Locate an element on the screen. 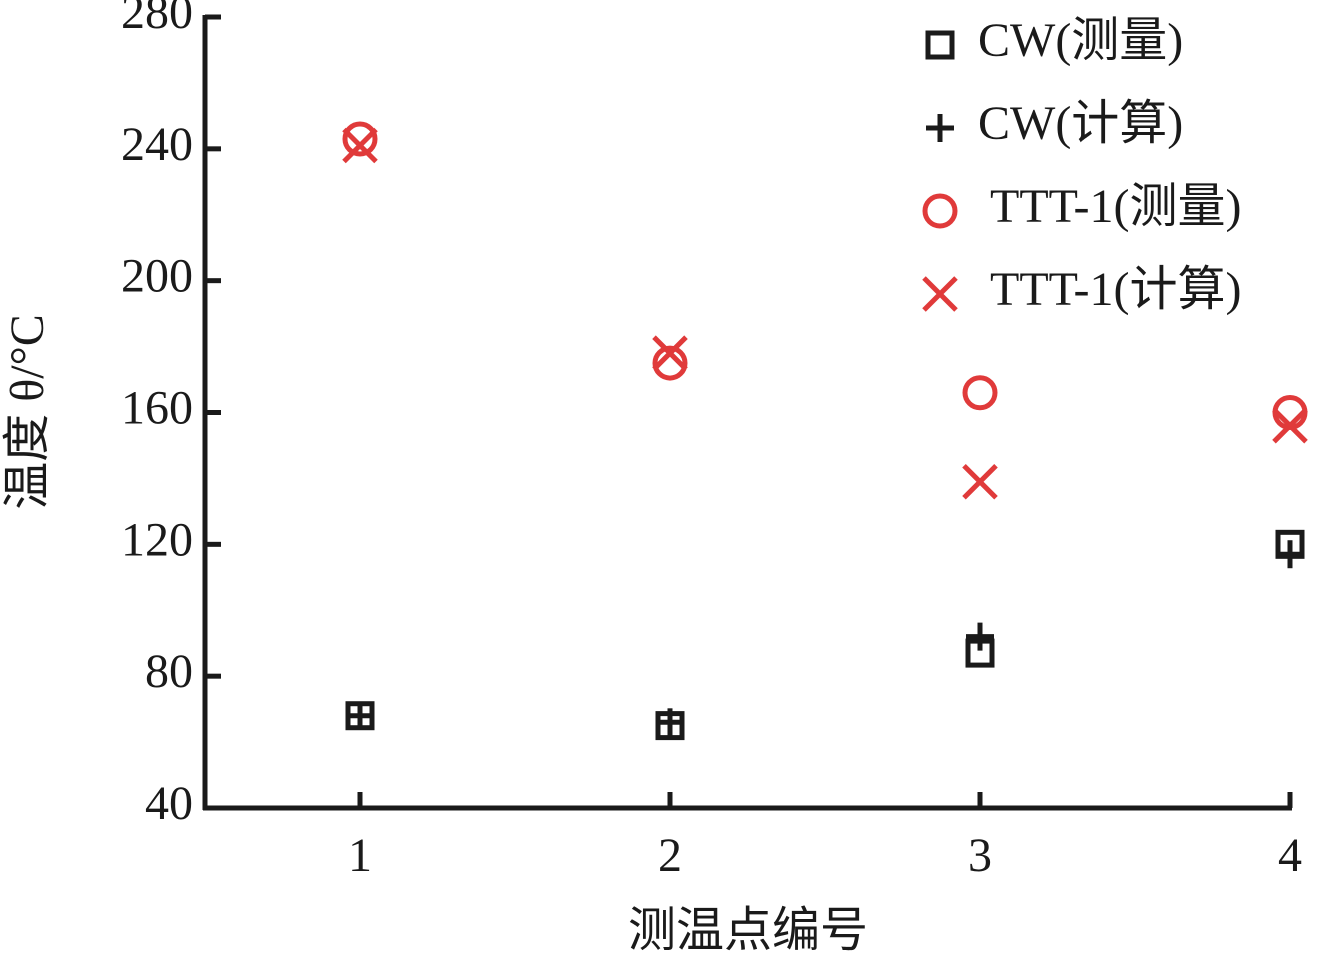  y-tick-label: 240 is located at coordinates (157, 144).